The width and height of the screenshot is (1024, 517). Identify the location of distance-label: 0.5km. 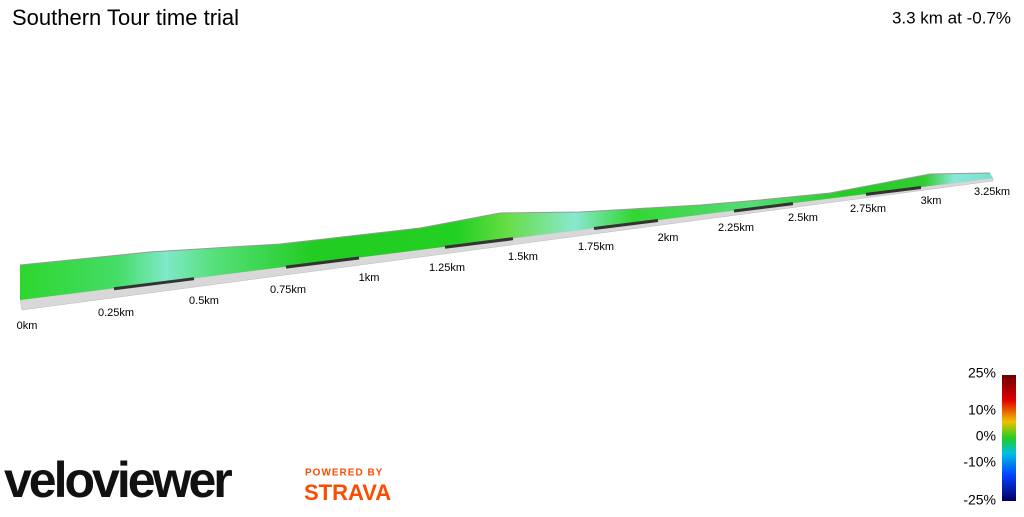
(204, 301).